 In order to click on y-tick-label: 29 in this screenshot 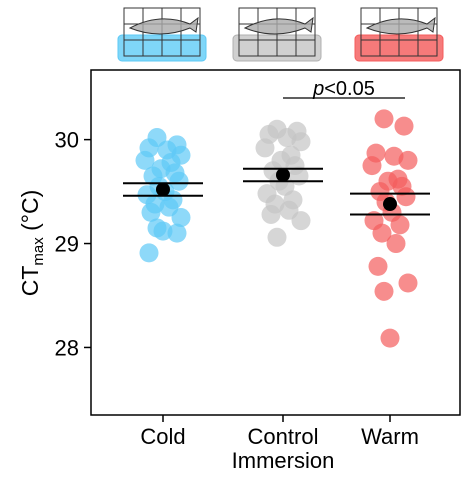, I will do `click(67, 244)`.